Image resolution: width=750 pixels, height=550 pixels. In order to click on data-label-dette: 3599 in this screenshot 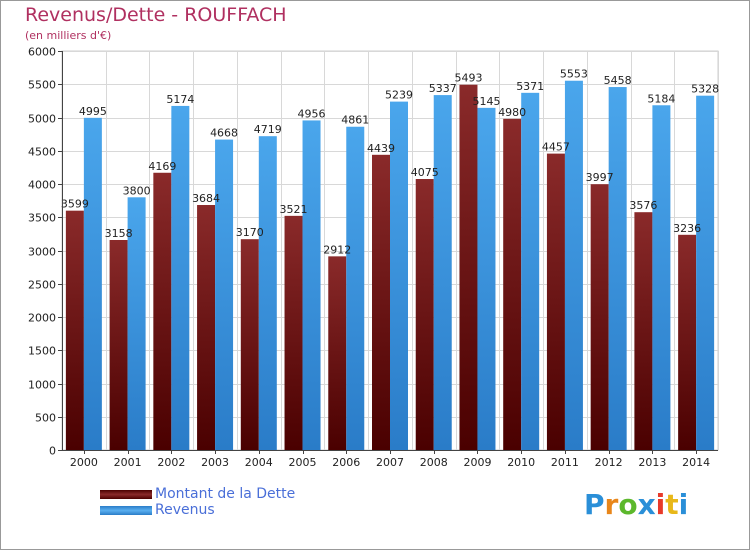, I will do `click(75, 204)`.